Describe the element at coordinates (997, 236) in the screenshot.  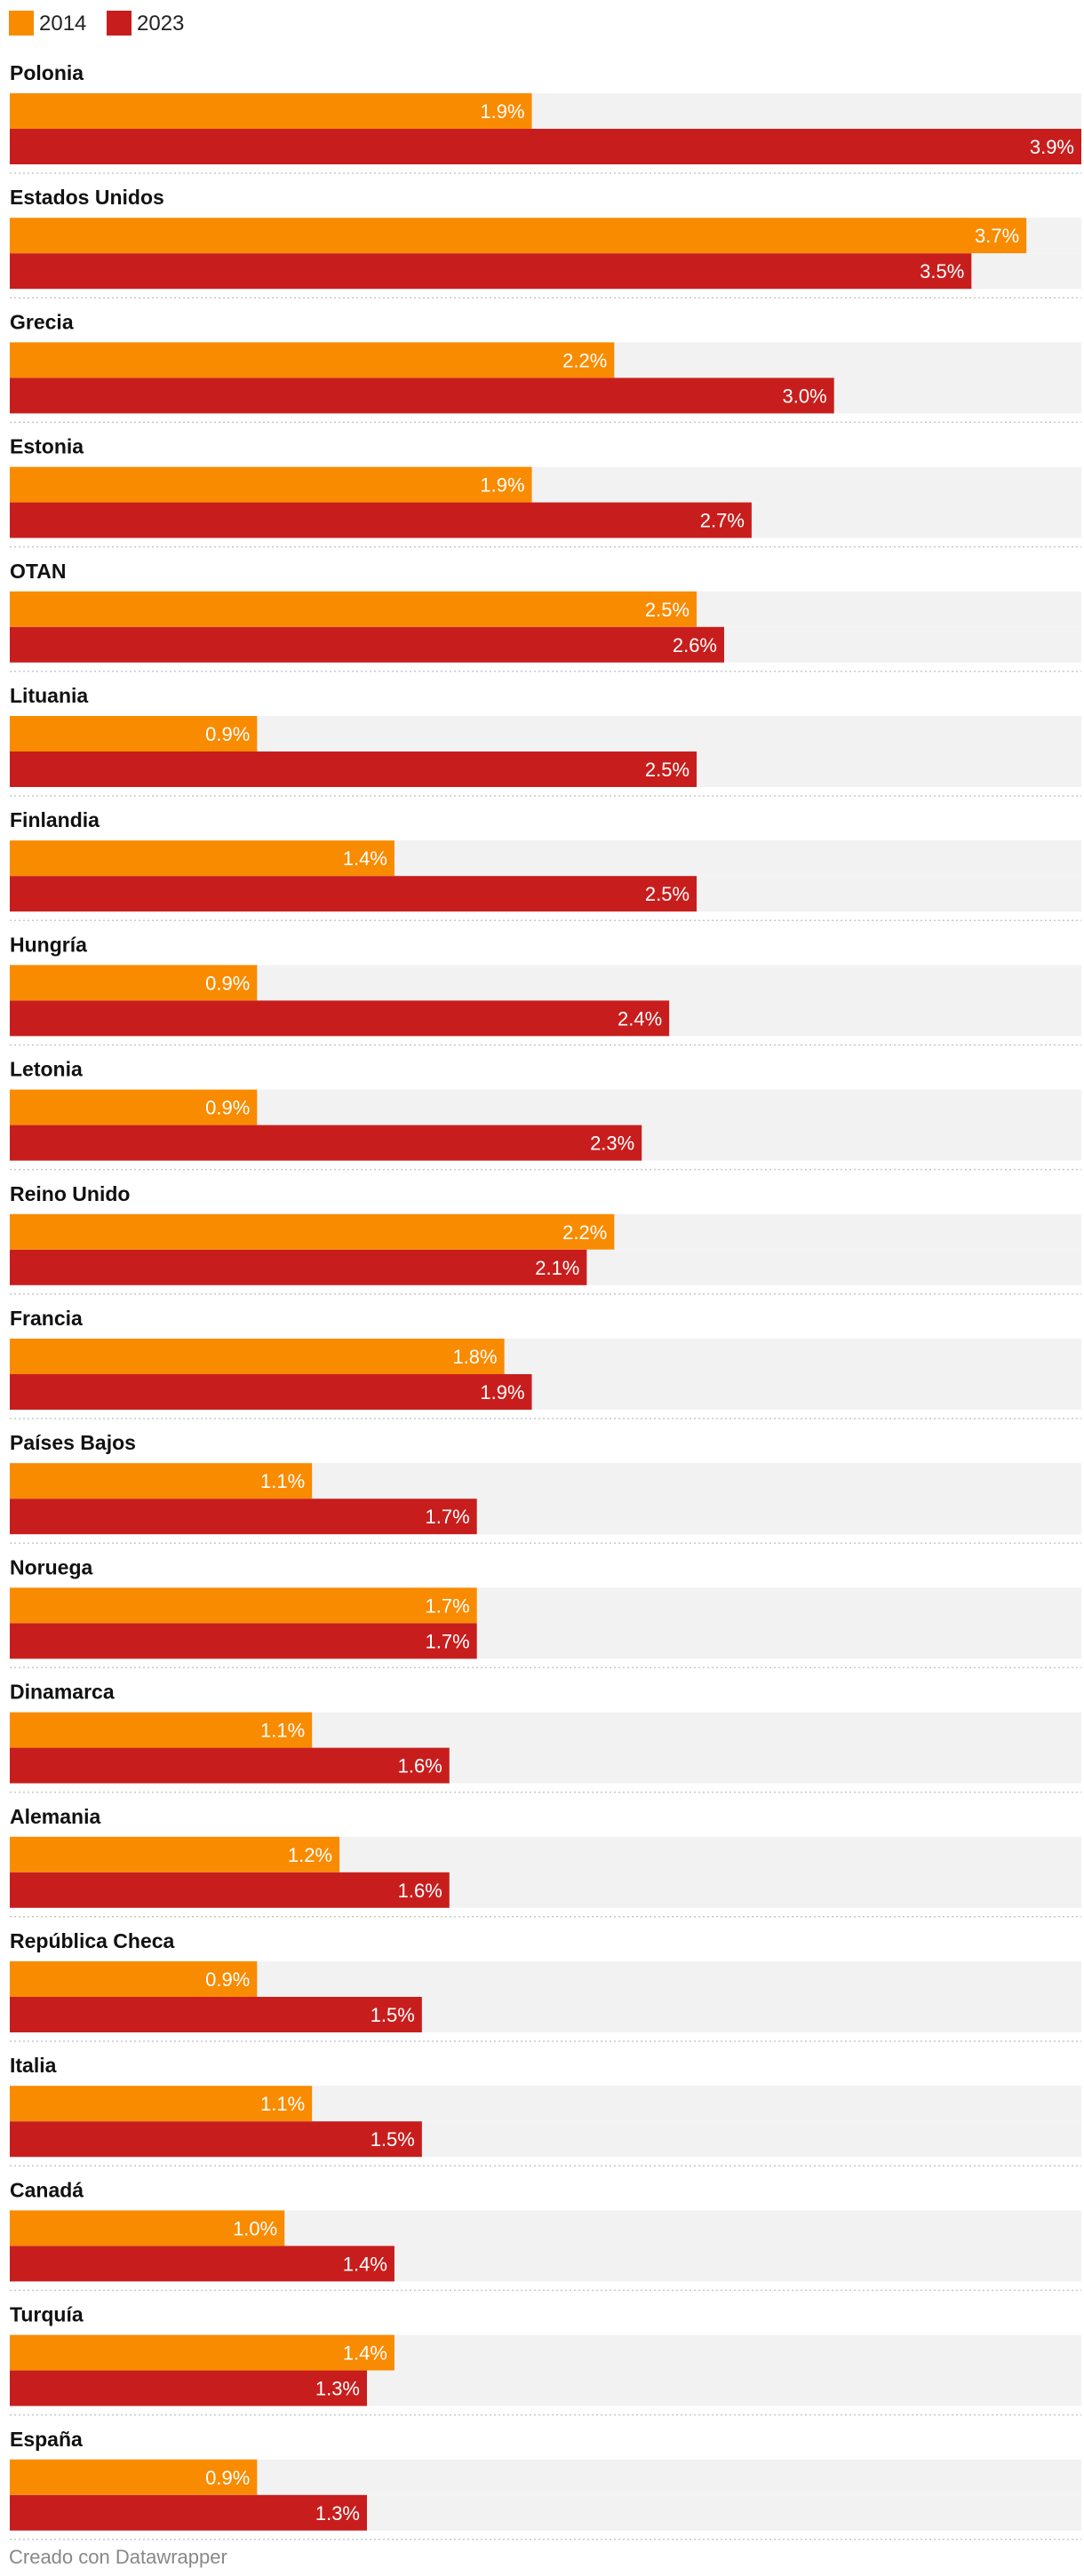
I see `value-label-2014: 3.7%` at that location.